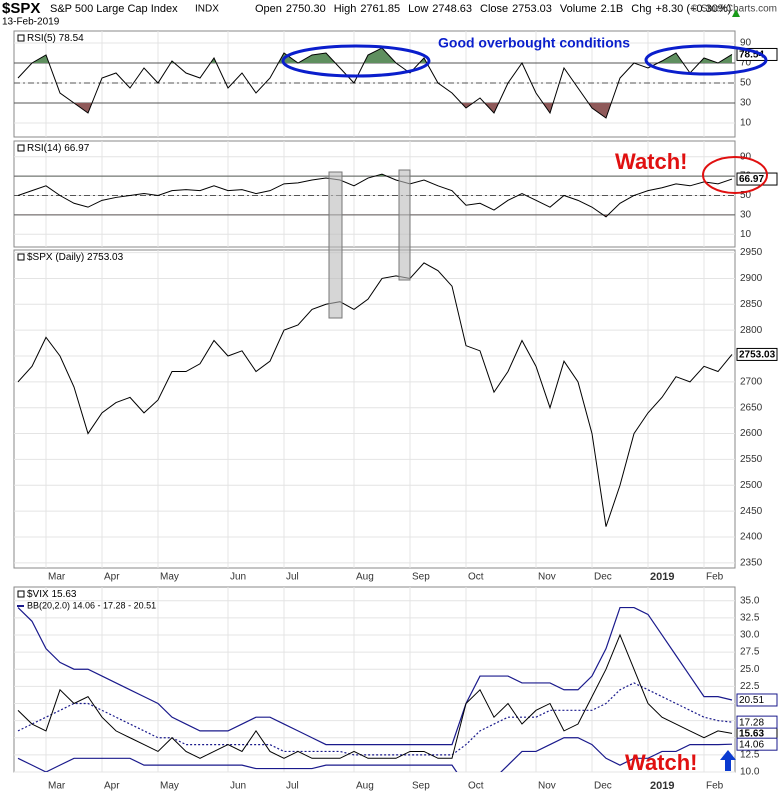 The width and height of the screenshot is (780, 793). Describe the element at coordinates (207, 9) in the screenshot. I see `exchange: INDX` at that location.